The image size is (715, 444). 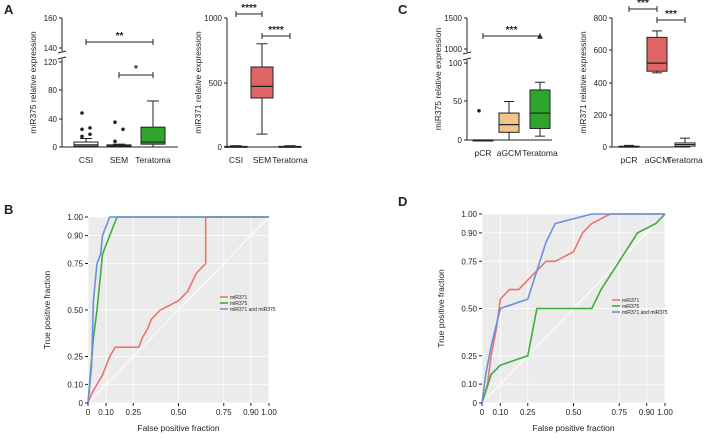 I want to click on x-tick-label: 1.00, so click(x=665, y=412).